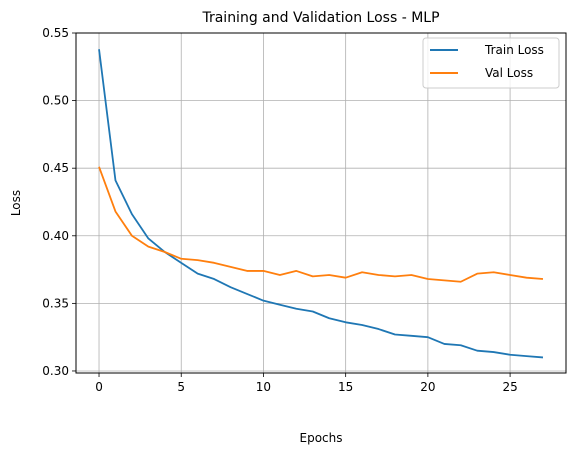 The height and width of the screenshot is (455, 575). Describe the element at coordinates (181, 387) in the screenshot. I see `x-tick-label: 5` at that location.